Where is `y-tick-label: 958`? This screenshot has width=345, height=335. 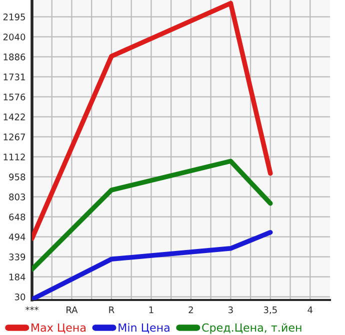 y-tick-label: 958 is located at coordinates (17, 176).